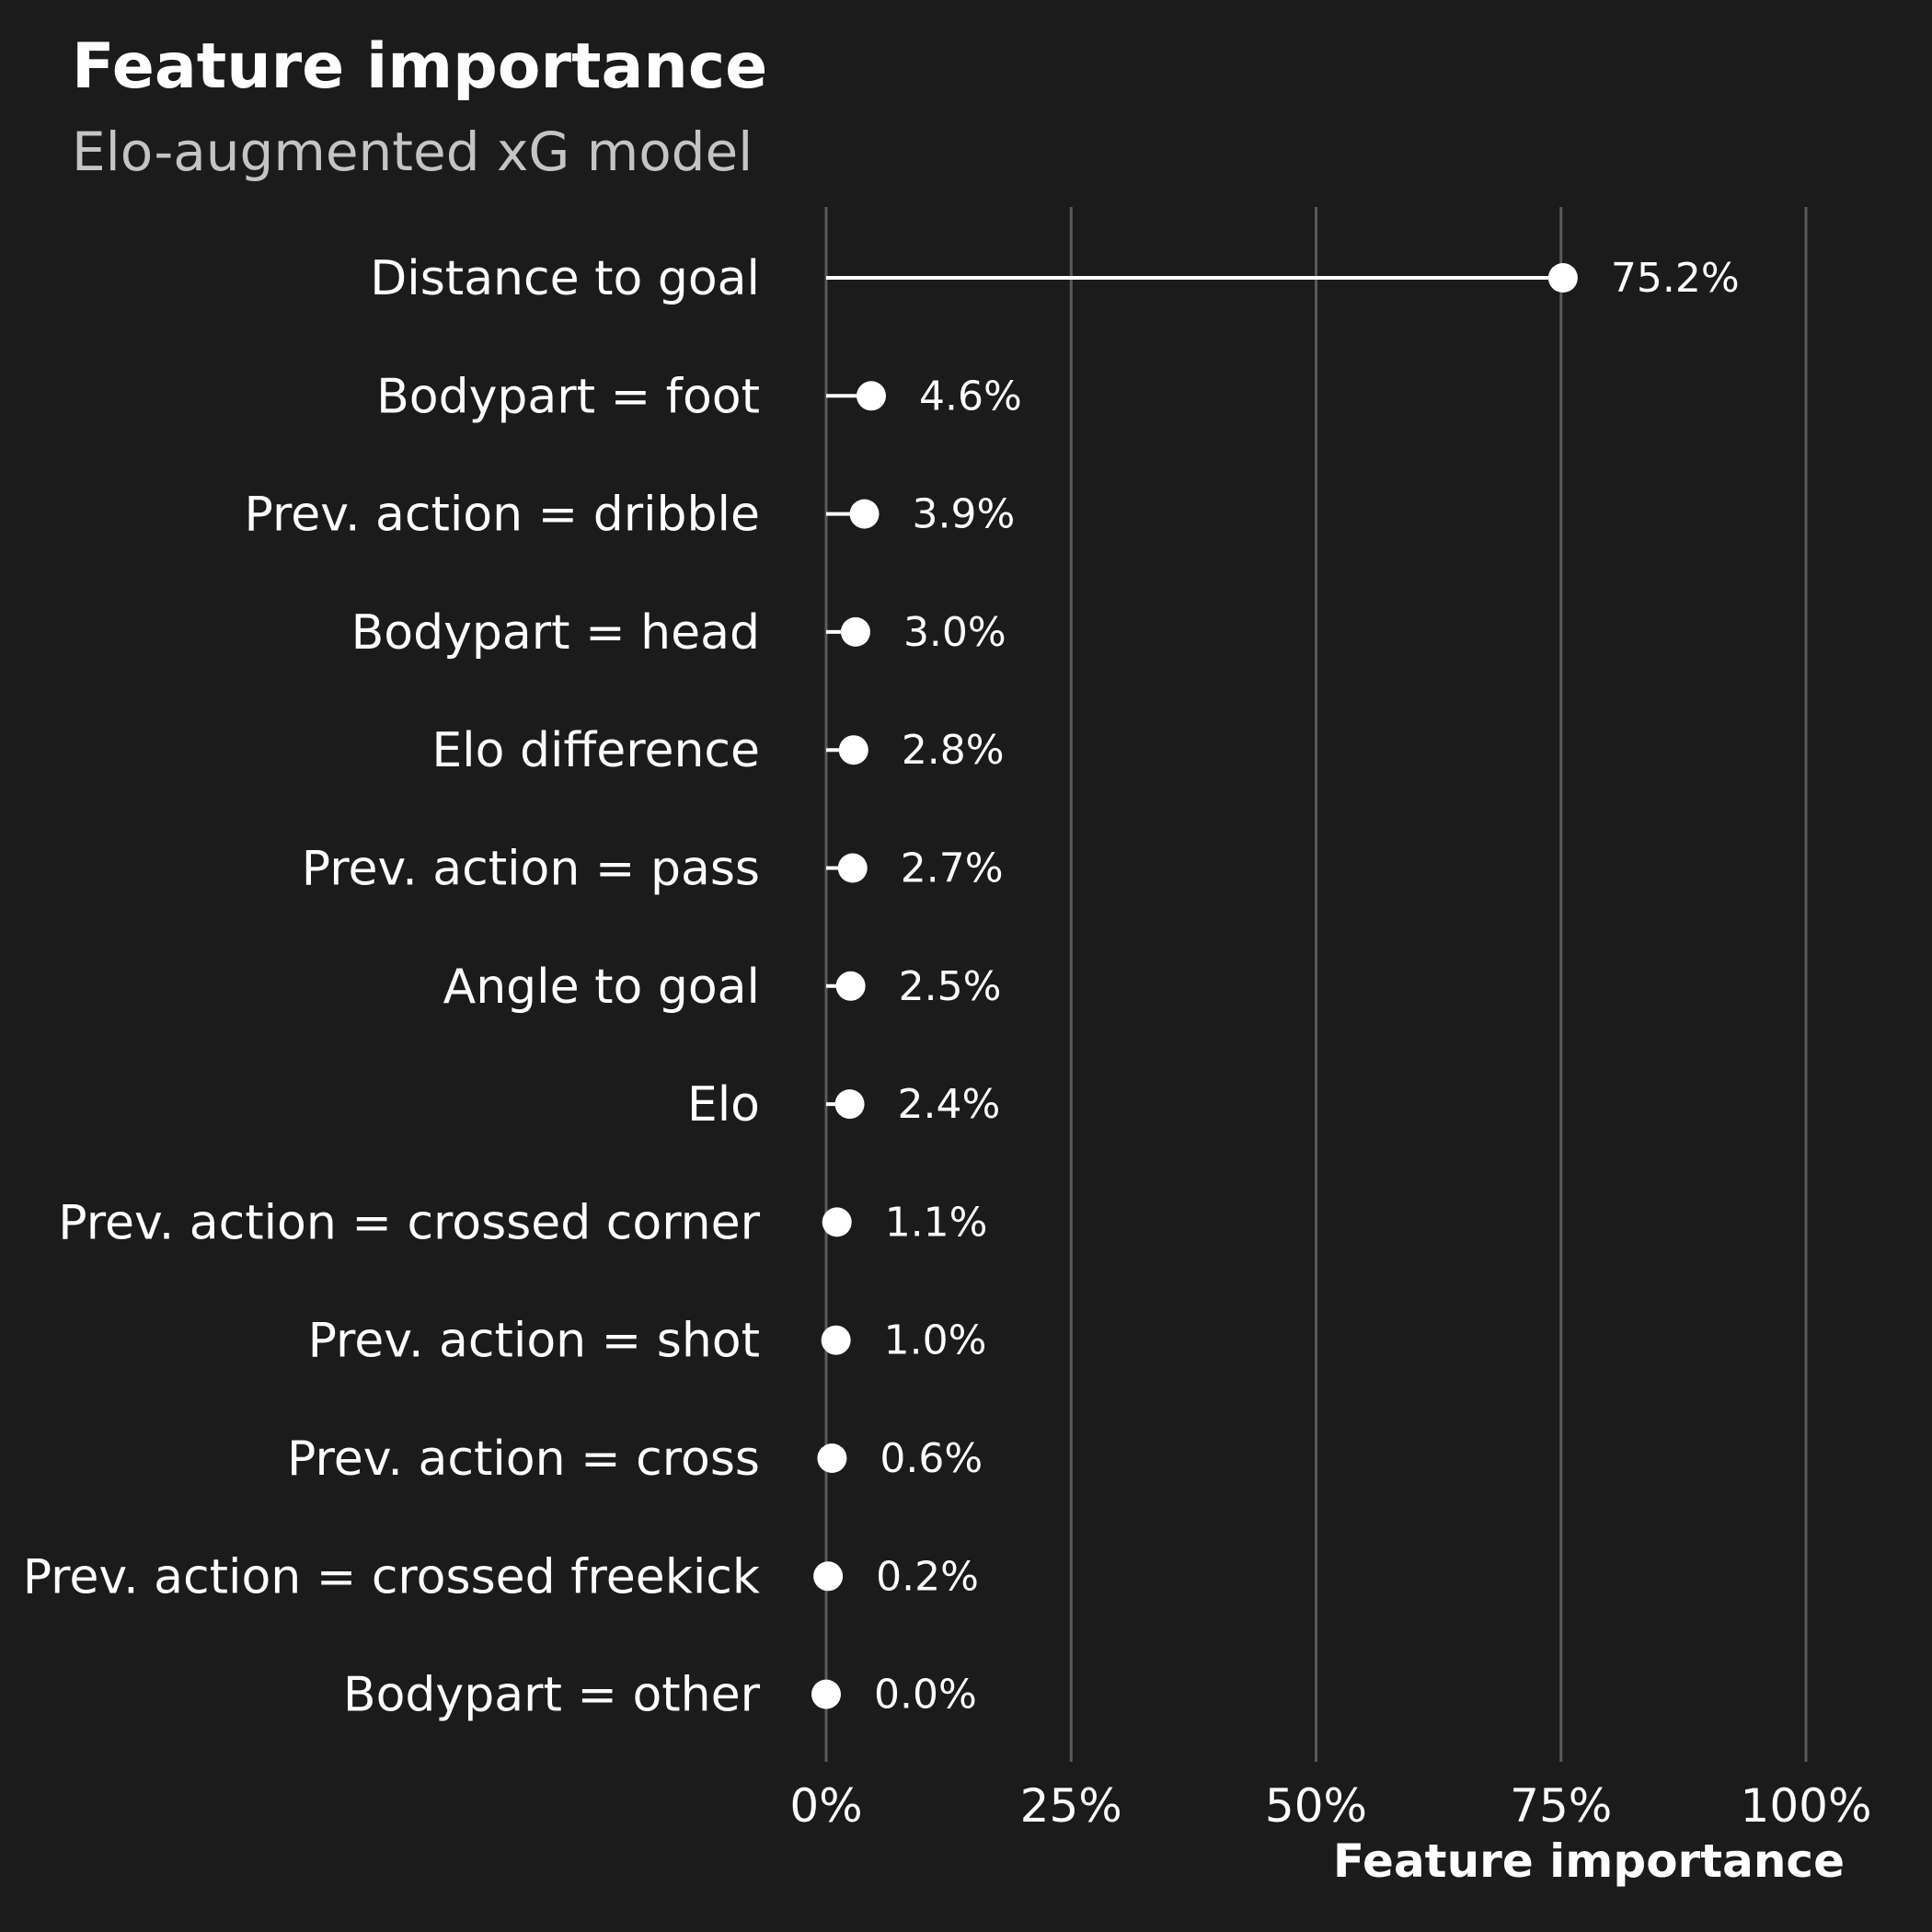 The image size is (1932, 1932). Describe the element at coordinates (1589, 1861) in the screenshot. I see `x-axis-title: Feature importance` at that location.